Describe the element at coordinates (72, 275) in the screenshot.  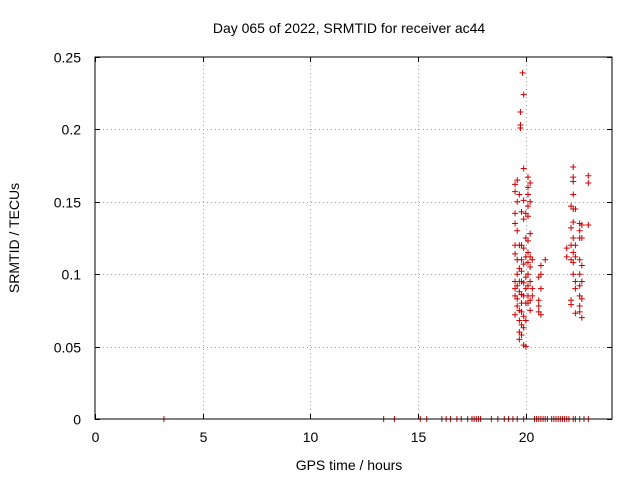
I see `y-tick-label: 0.1` at that location.